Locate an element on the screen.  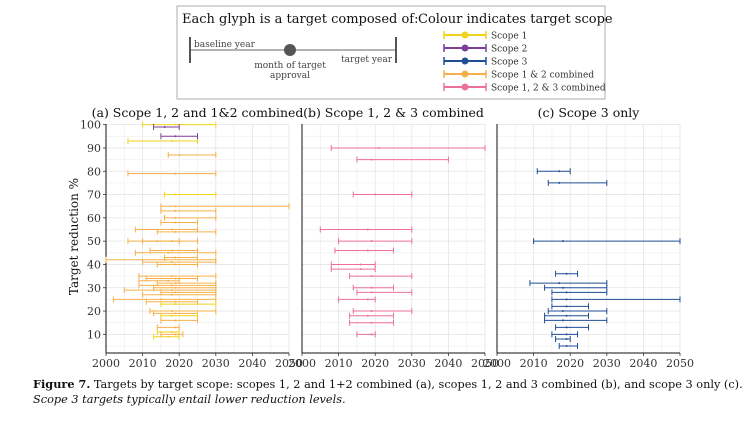
x-tick-label: 2020 is located at coordinates (375, 363).